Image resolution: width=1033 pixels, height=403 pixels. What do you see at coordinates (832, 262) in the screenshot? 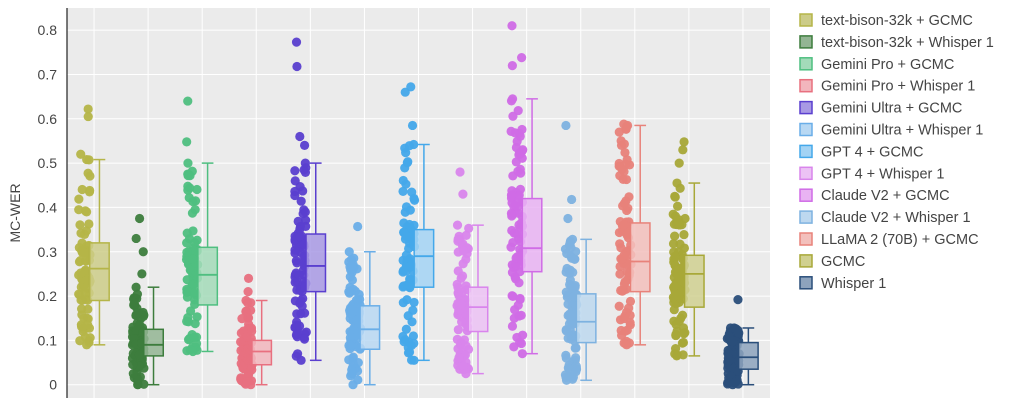
I see `legend-item: GCMC` at bounding box center [832, 262].